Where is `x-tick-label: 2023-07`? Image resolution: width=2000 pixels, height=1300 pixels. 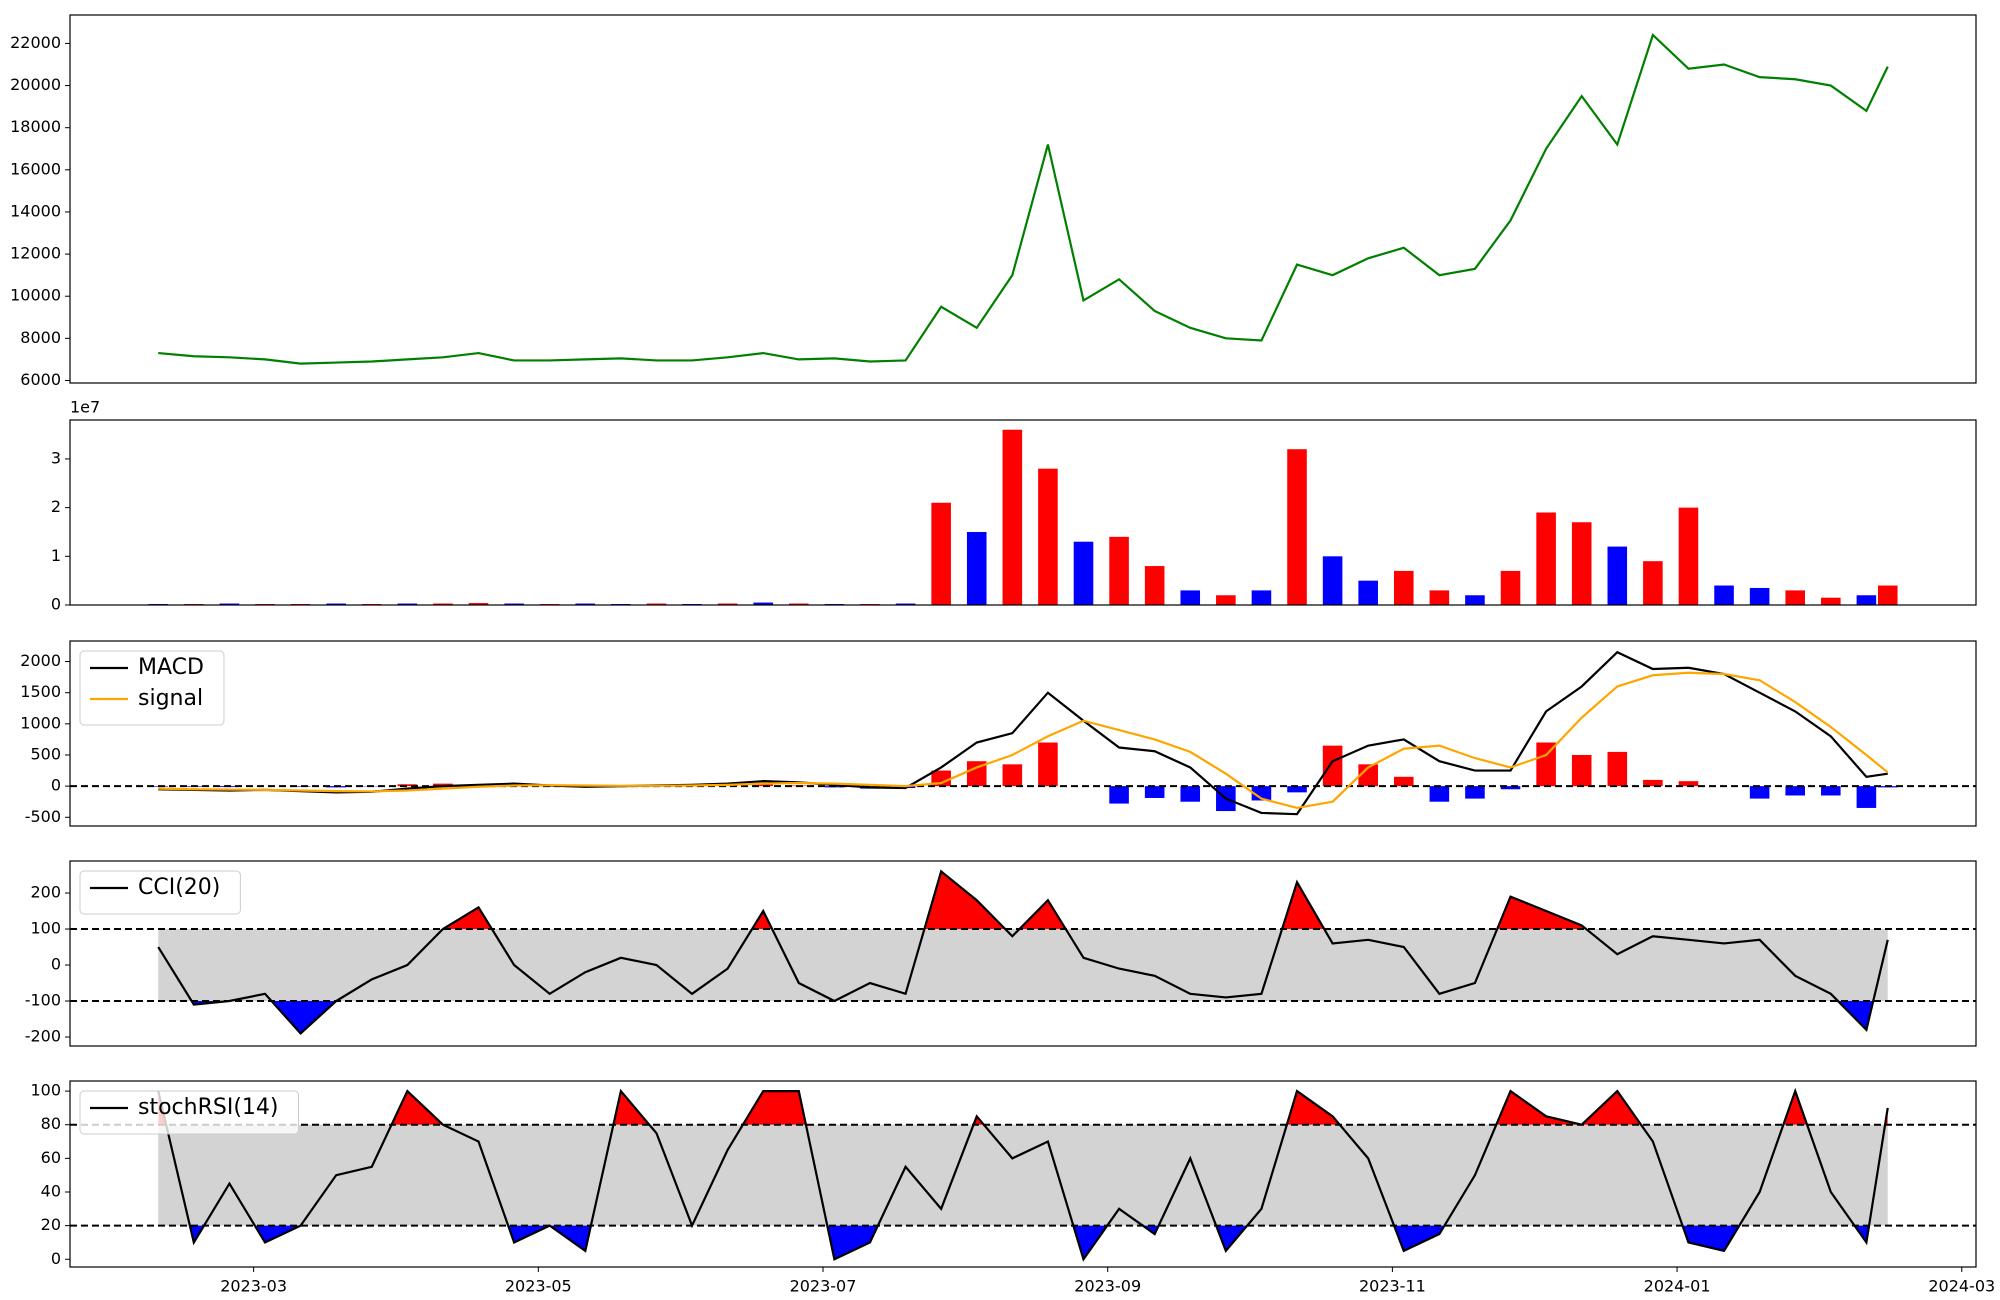 x-tick-label: 2023-07 is located at coordinates (823, 1286).